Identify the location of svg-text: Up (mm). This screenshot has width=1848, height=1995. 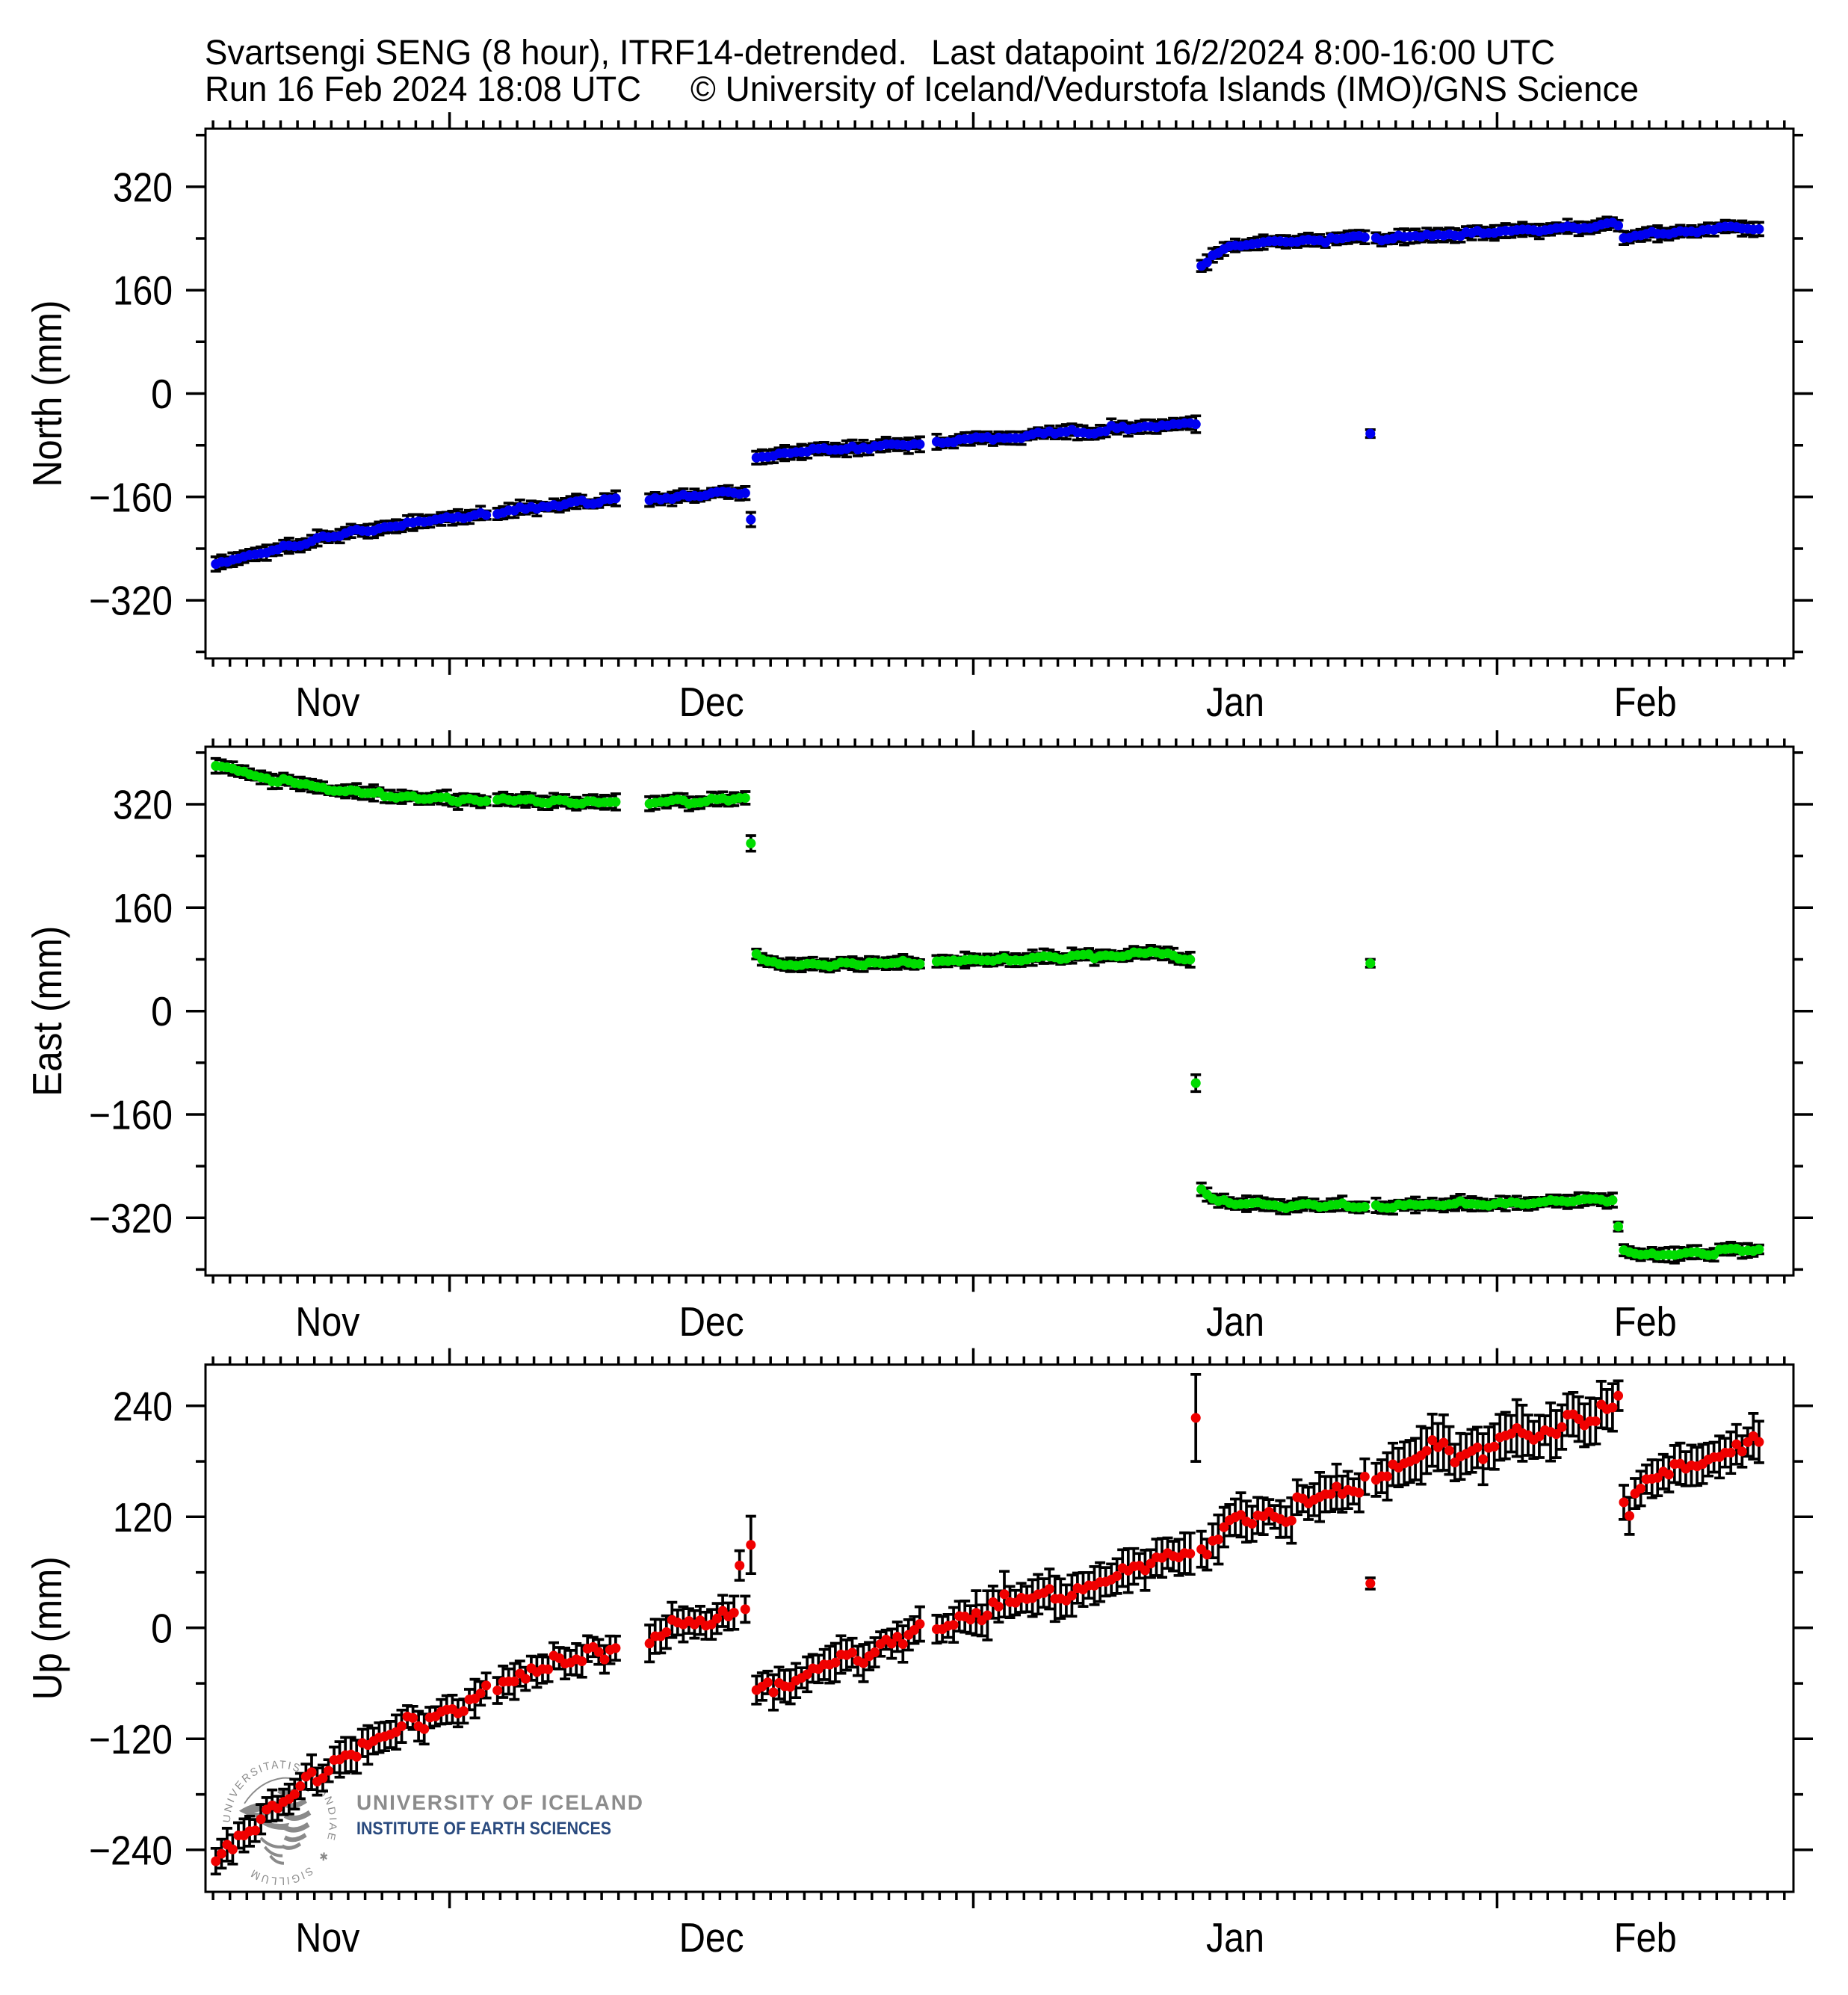
(47, 1628).